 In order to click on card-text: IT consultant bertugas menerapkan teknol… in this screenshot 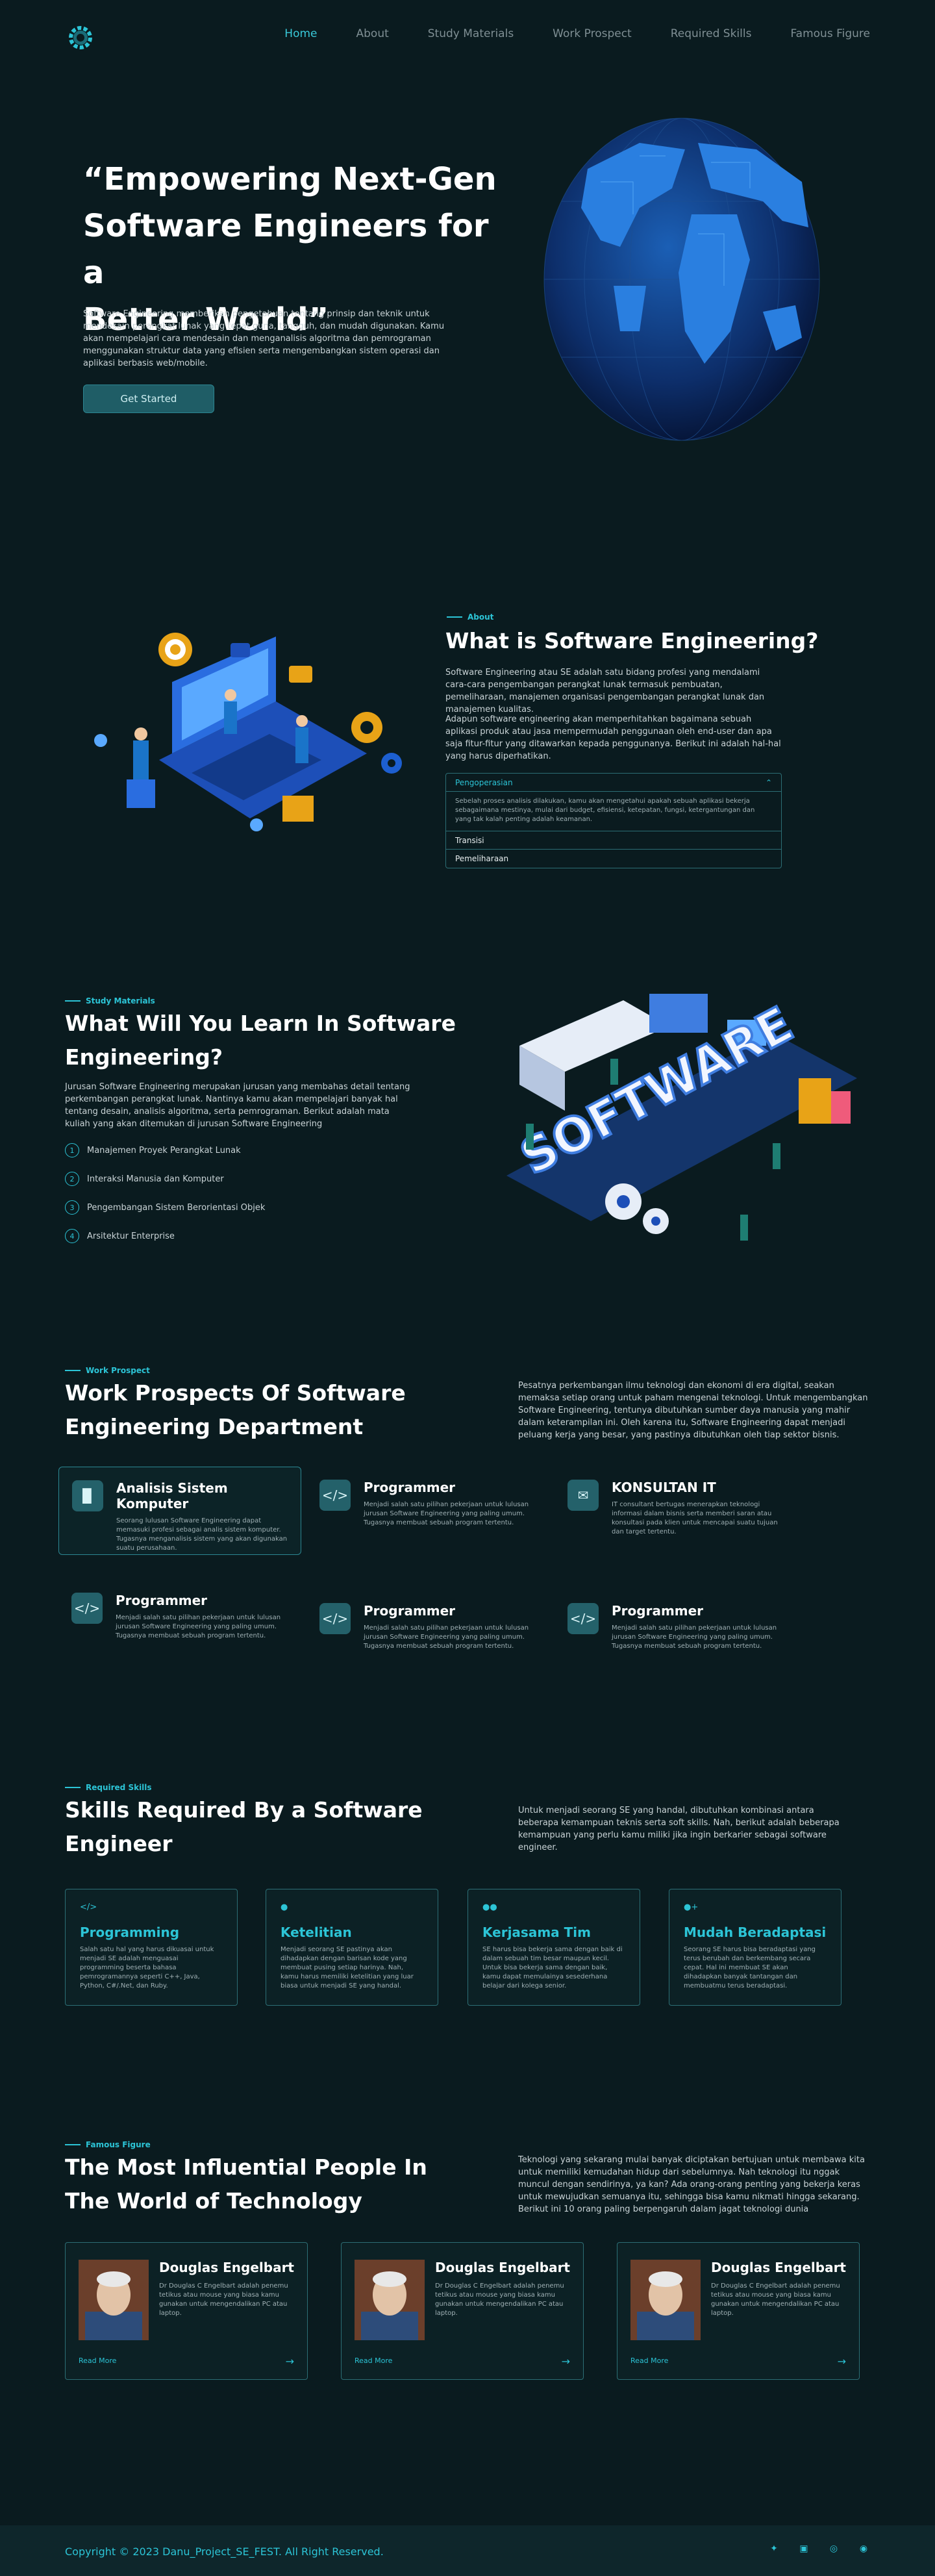, I will do `click(695, 1518)`.